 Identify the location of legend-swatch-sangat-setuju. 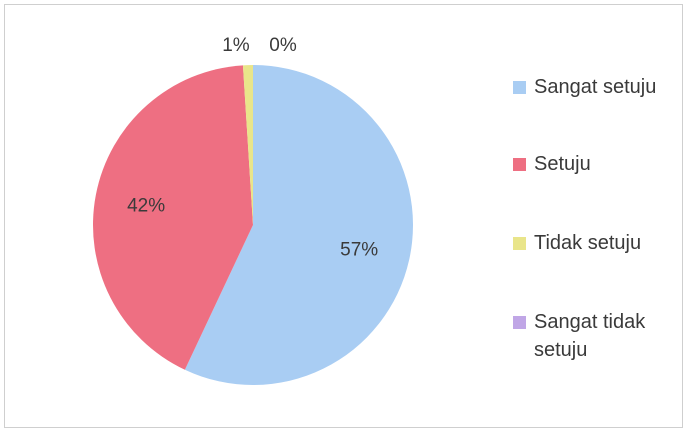
(519, 87).